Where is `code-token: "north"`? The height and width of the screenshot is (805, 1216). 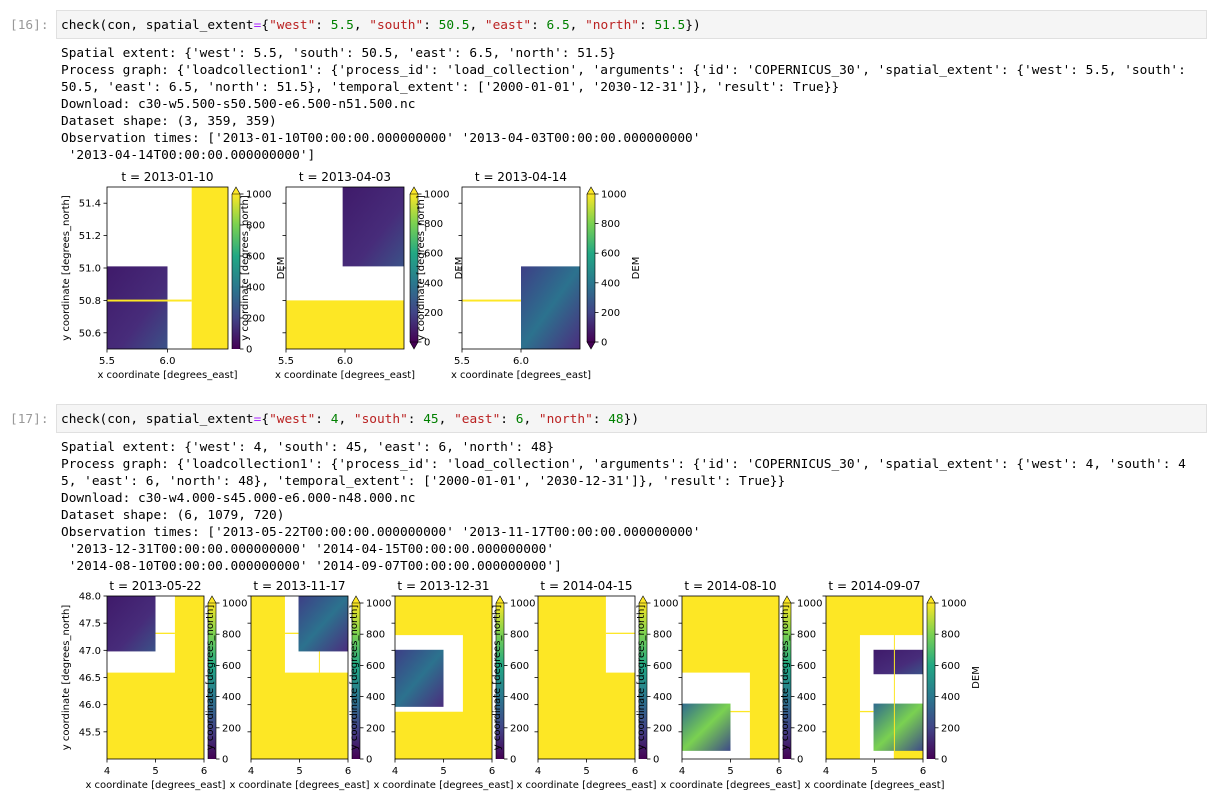
code-token: "north" is located at coordinates (612, 25).